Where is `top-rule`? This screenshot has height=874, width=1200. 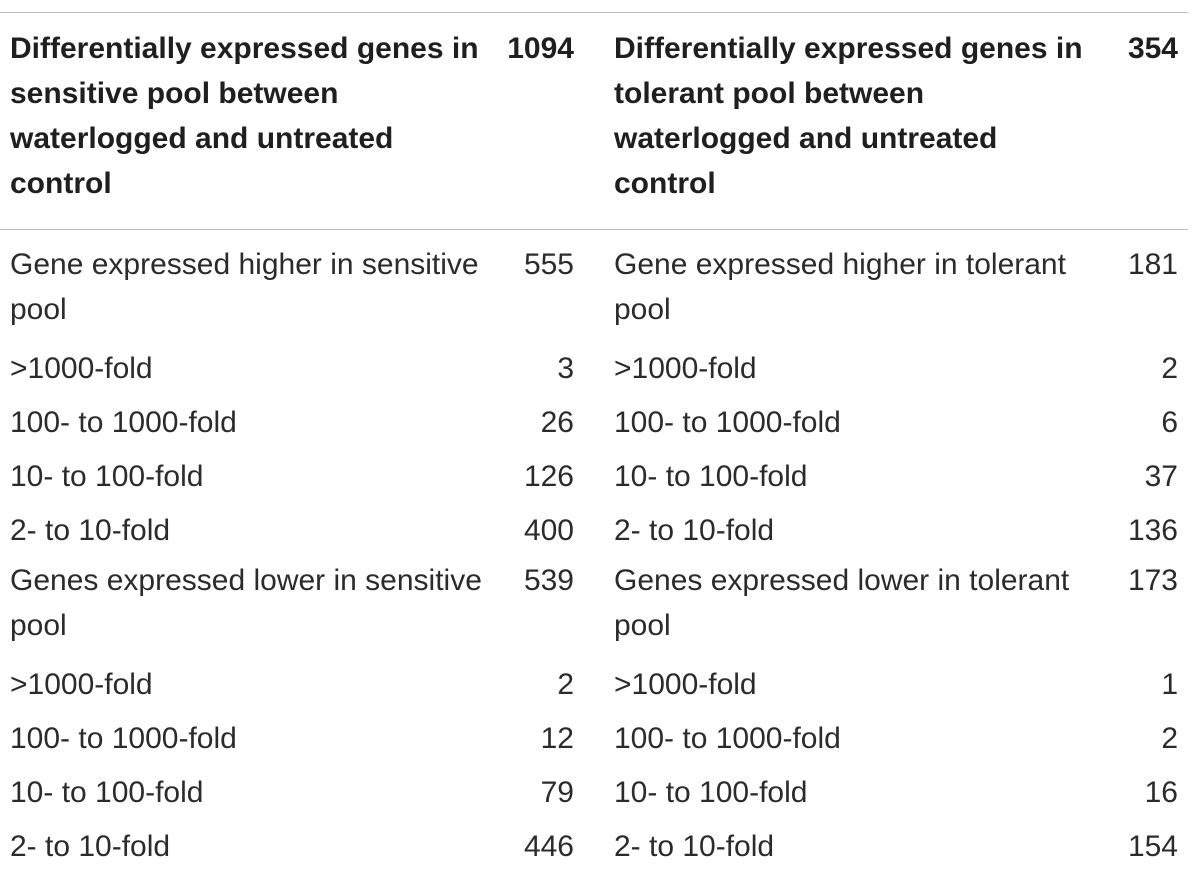 top-rule is located at coordinates (594, 12).